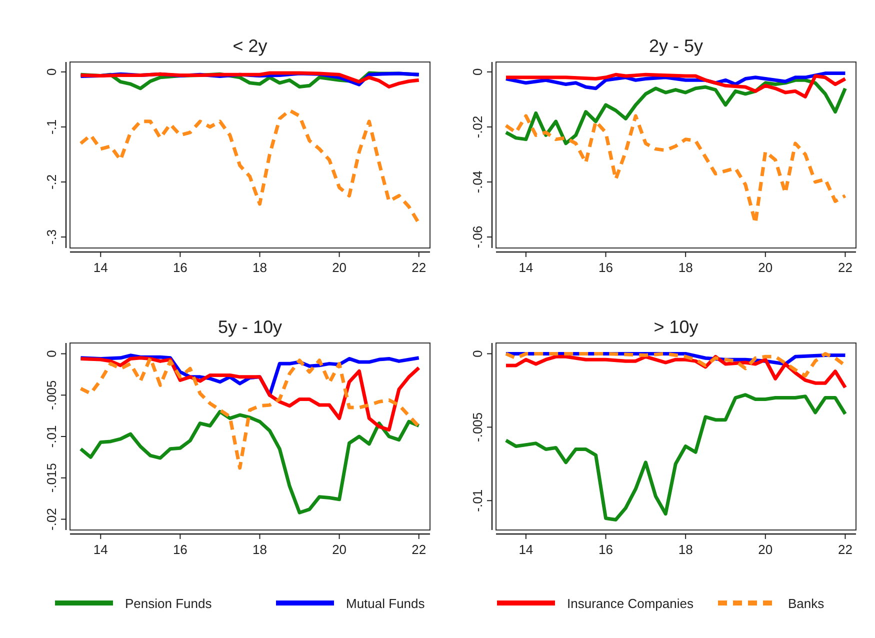 This screenshot has height=638, width=875. Describe the element at coordinates (477, 237) in the screenshot. I see `y-tick-label: -.06` at that location.